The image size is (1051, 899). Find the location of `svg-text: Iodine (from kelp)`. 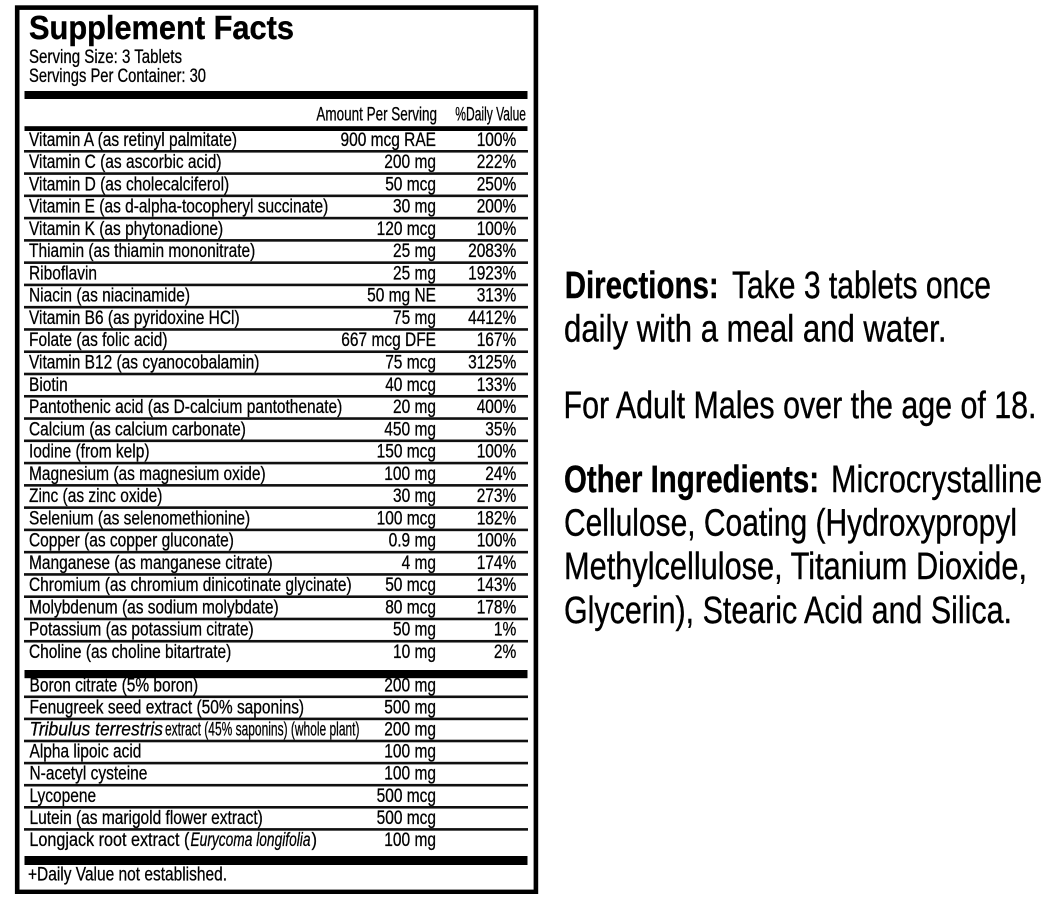

svg-text: Iodine (from kelp) is located at coordinates (89, 452).